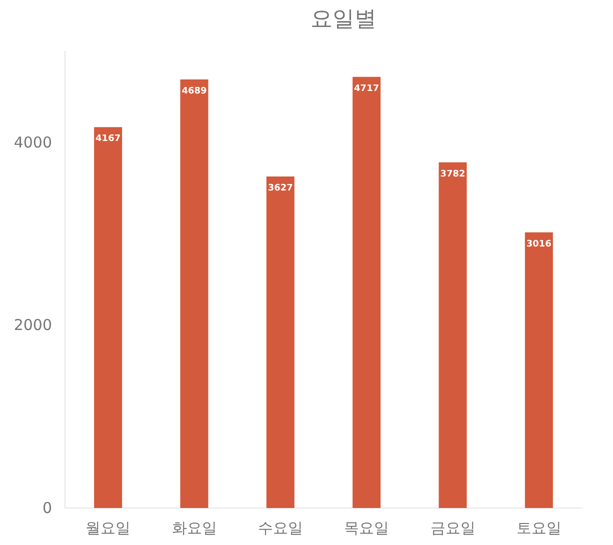 The width and height of the screenshot is (613, 545). I want to click on data-label: 3016, so click(539, 244).